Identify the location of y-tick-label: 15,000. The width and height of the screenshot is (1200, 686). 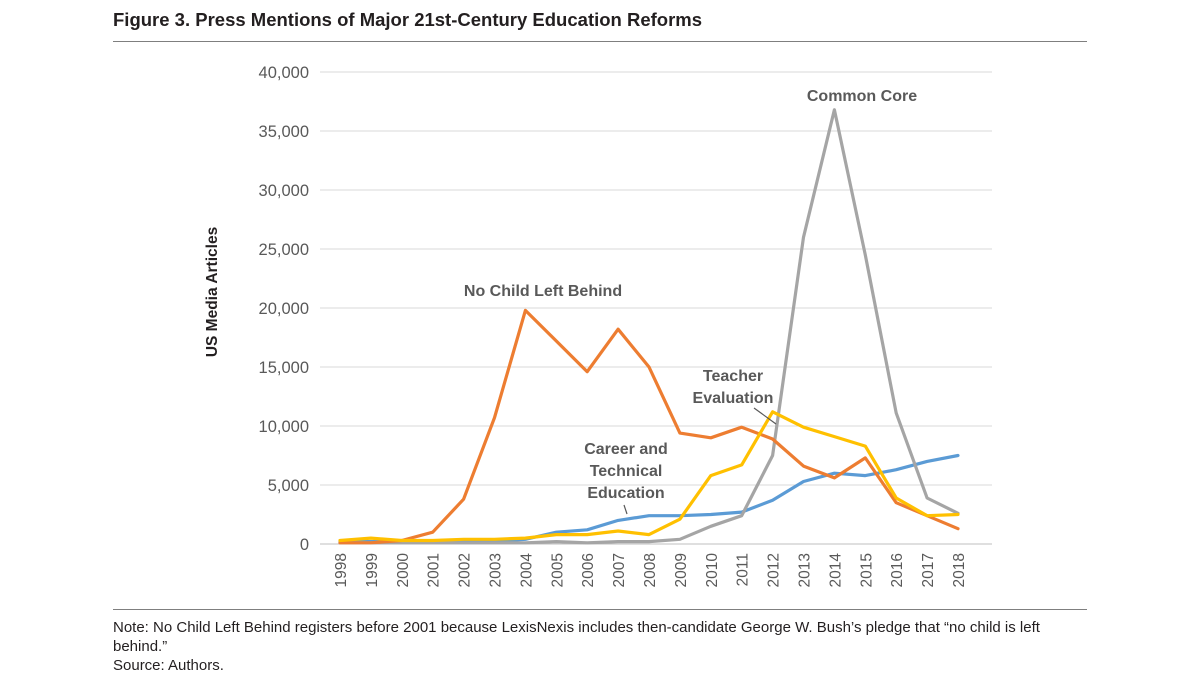
(284, 368).